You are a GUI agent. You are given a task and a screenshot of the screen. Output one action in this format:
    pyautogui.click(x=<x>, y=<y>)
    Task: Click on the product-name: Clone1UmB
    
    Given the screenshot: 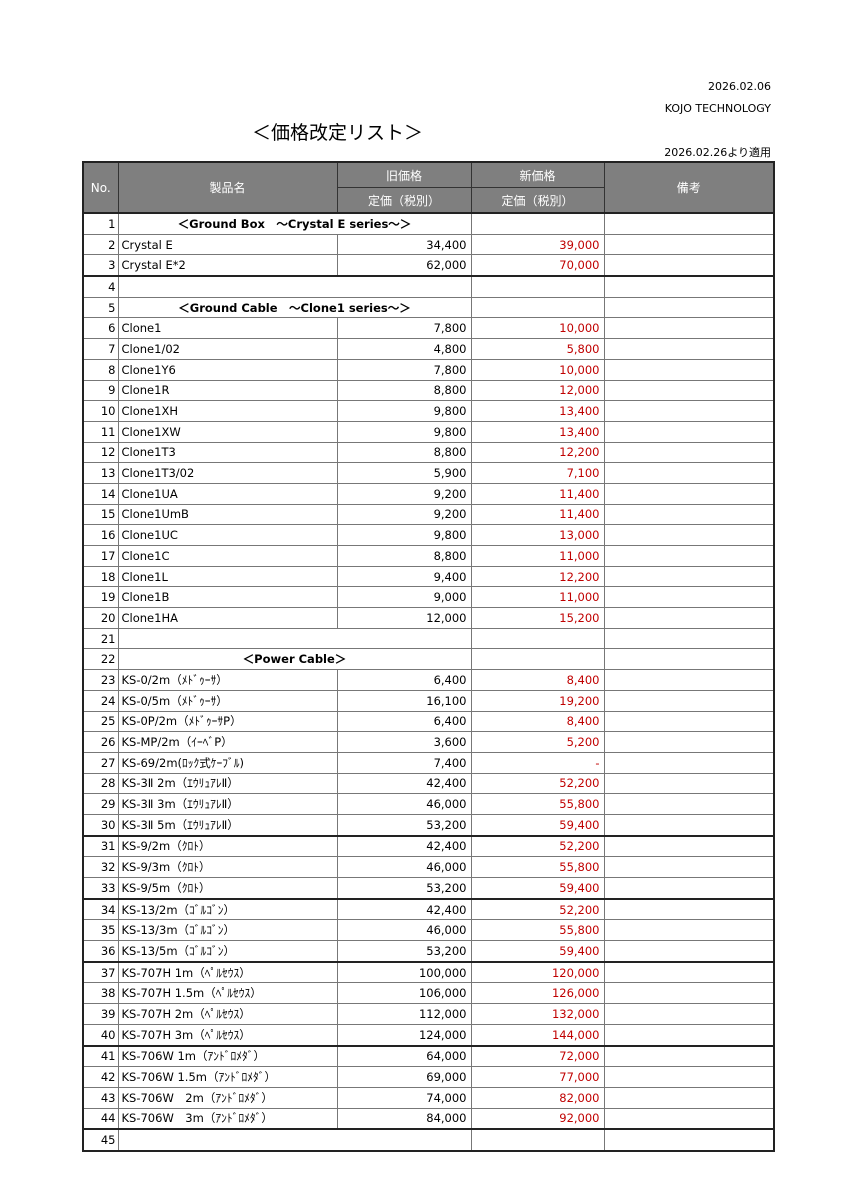 What is the action you would take?
    pyautogui.click(x=227, y=514)
    